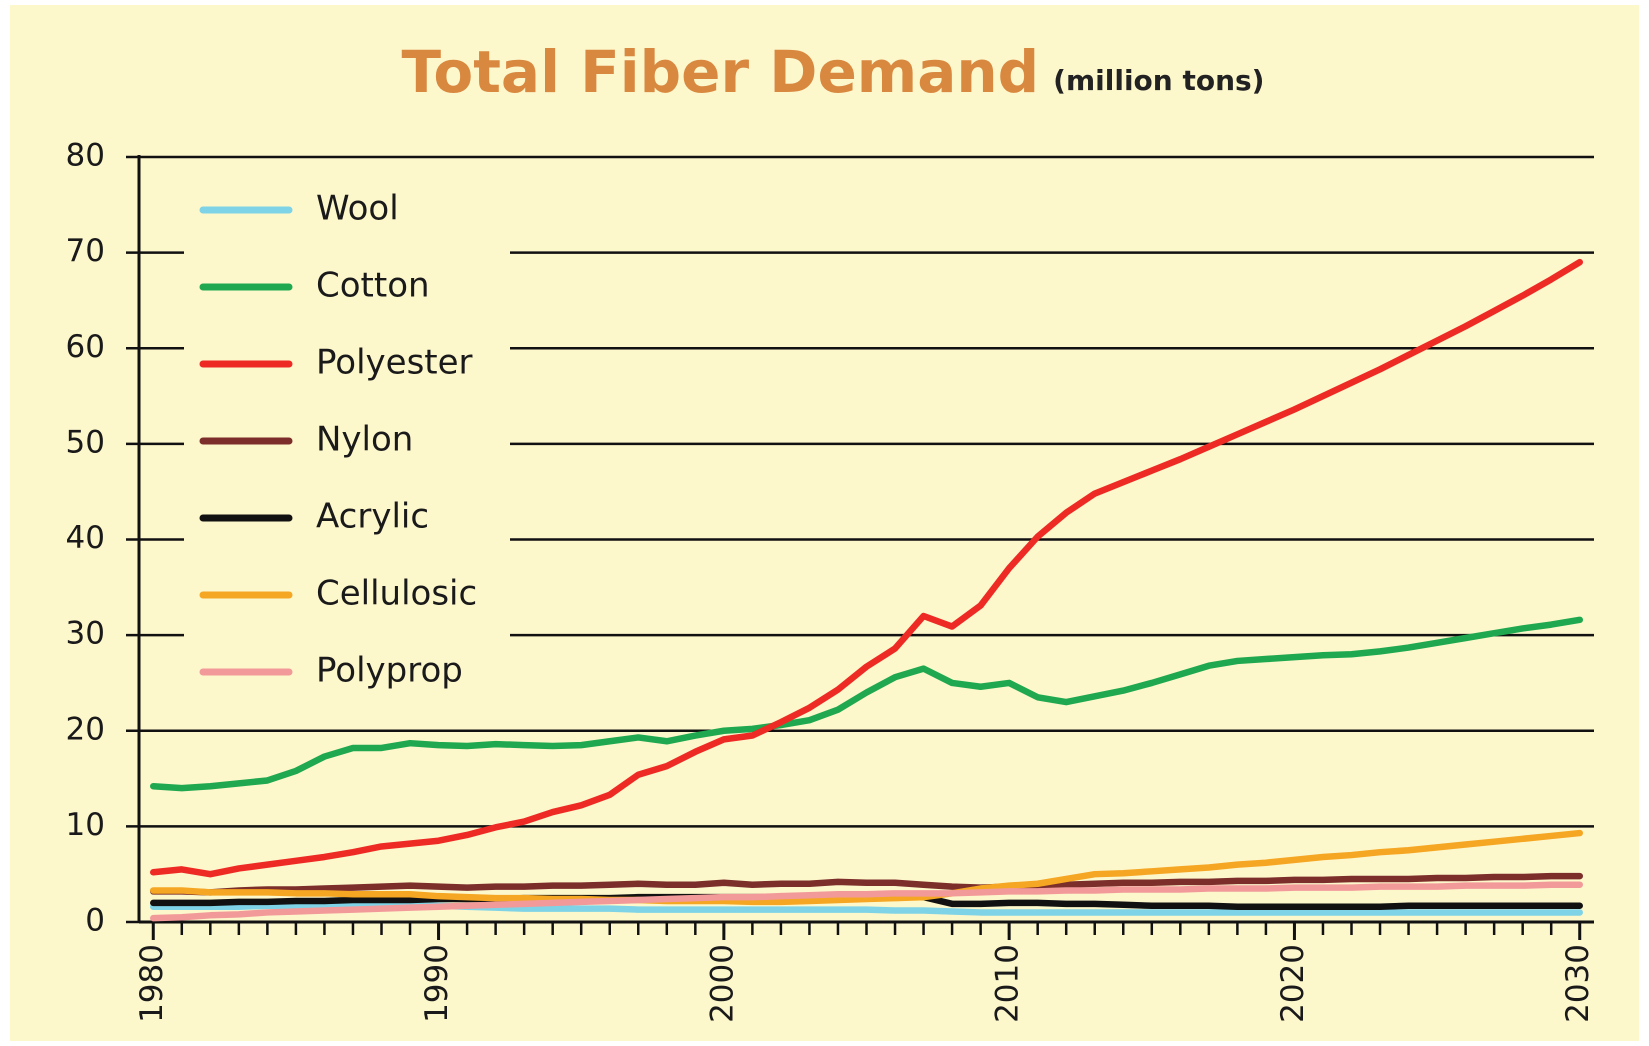 Image resolution: width=1649 pixels, height=1046 pixels. I want to click on x-tick-label: 2030, so click(1578, 983).